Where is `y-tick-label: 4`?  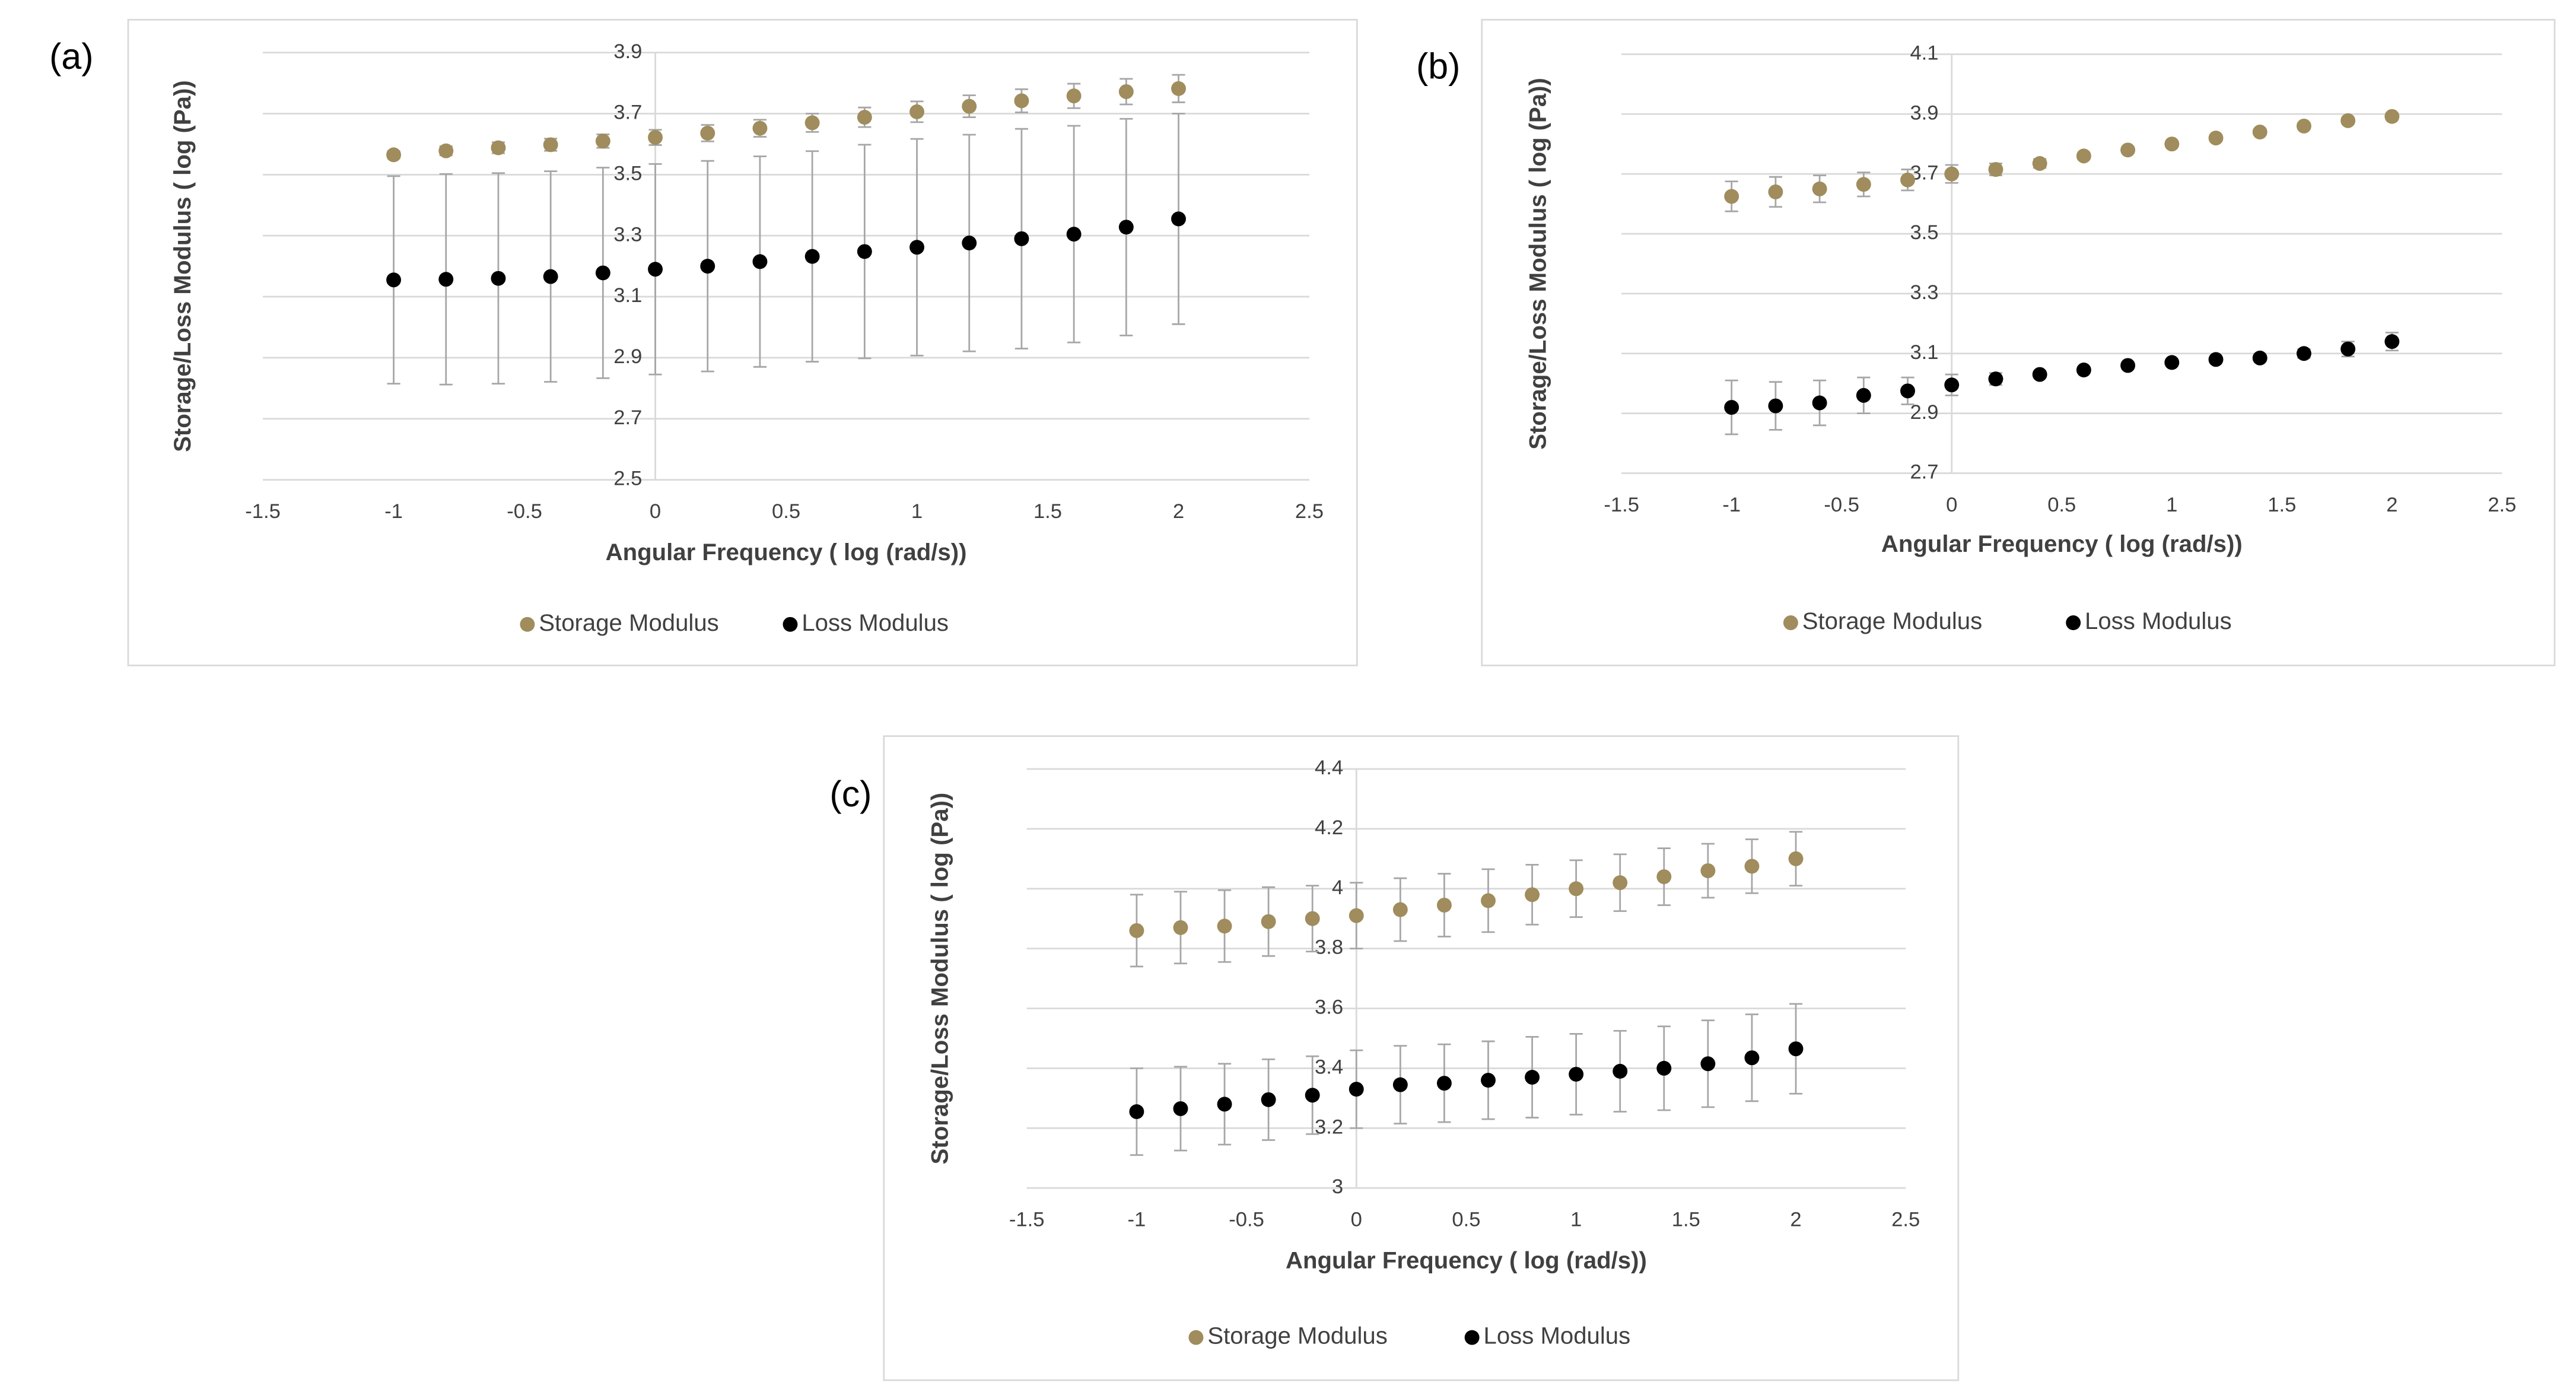 y-tick-label: 4 is located at coordinates (1337, 888).